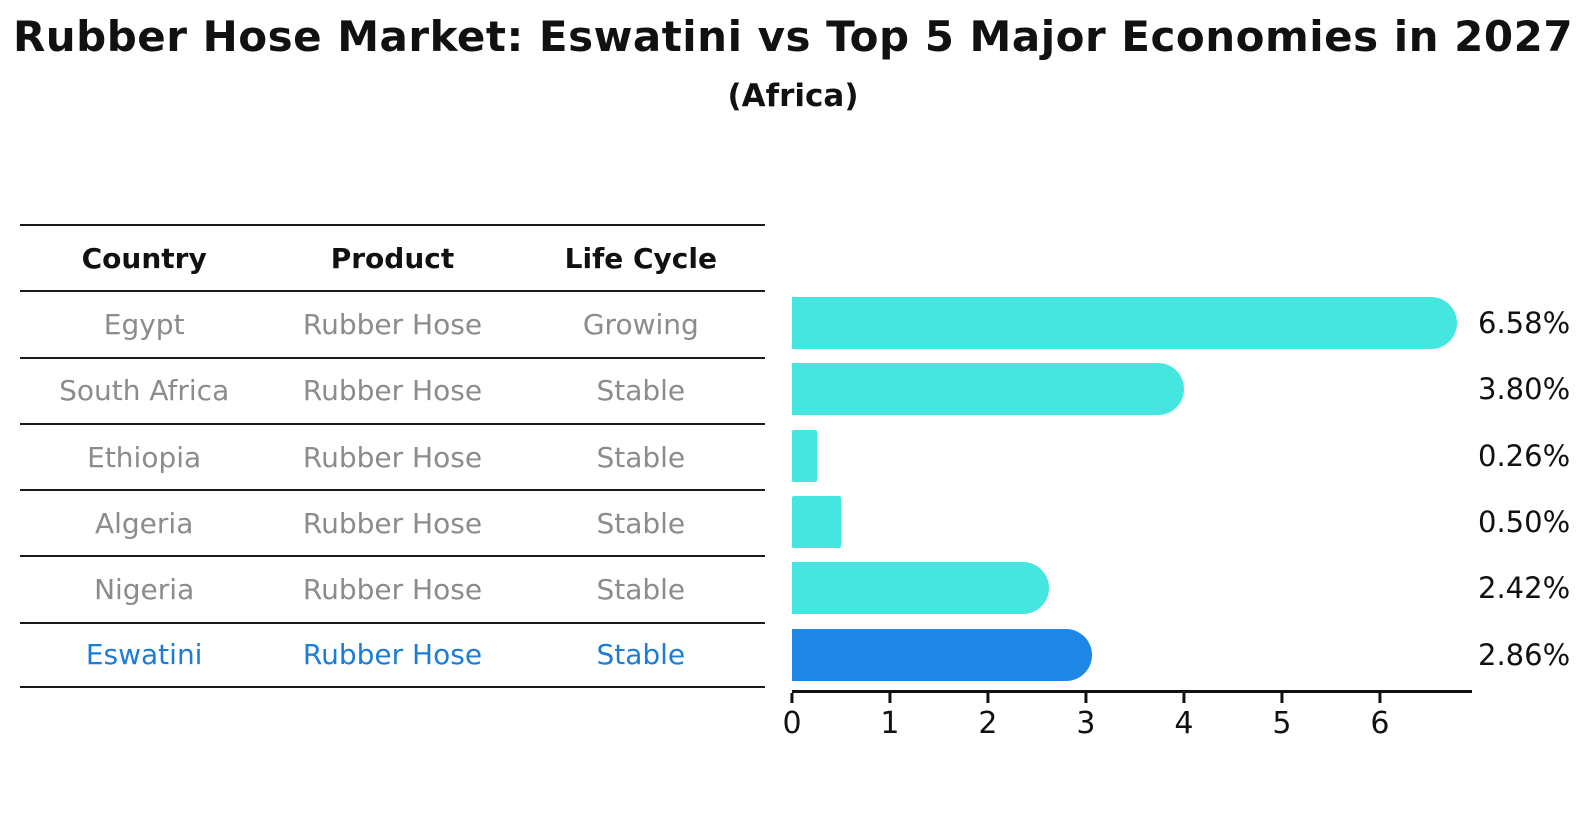 The image size is (1586, 823). I want to click on value-label-algeria: 0.50%, so click(1524, 522).